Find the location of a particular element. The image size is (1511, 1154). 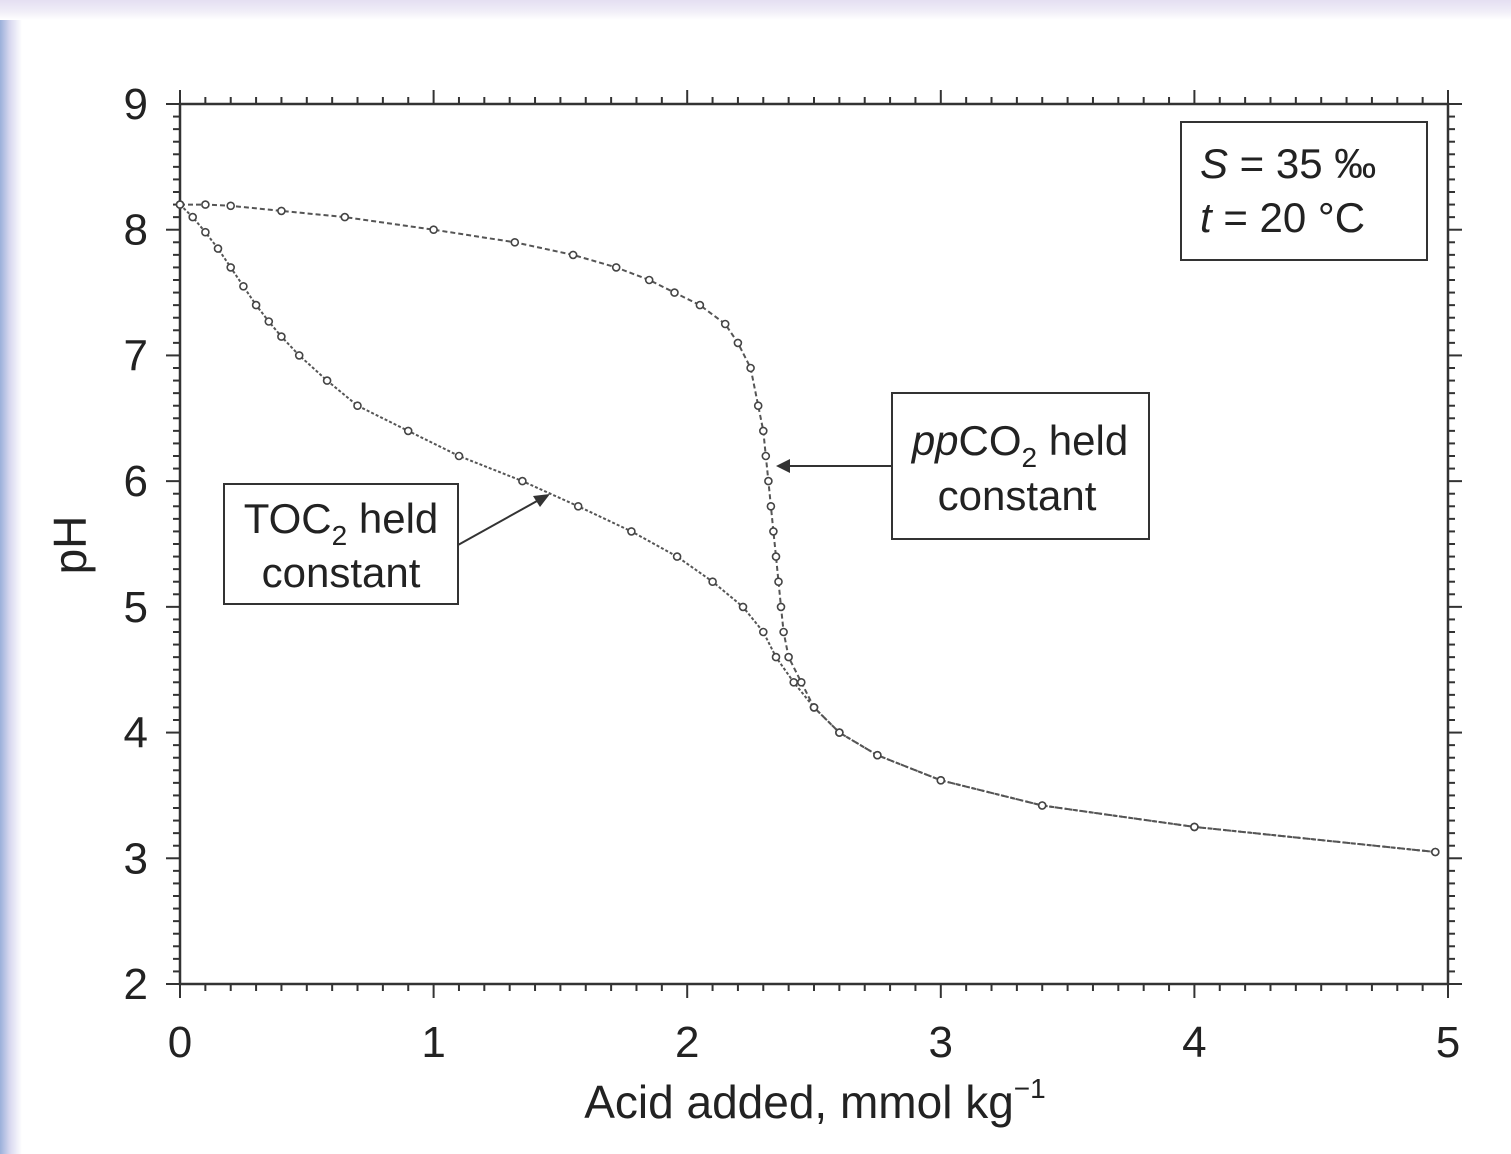

y-tick-label: 4 is located at coordinates (136, 733).